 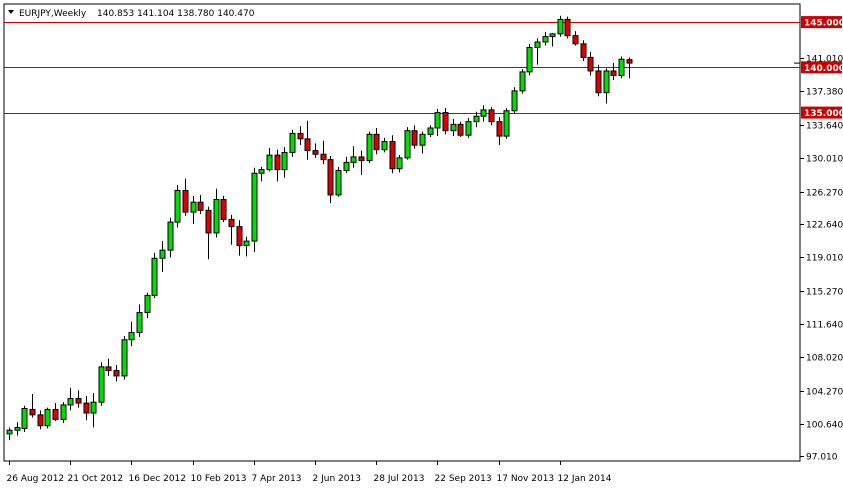 What do you see at coordinates (824, 194) in the screenshot?
I see `y-tick-label: 126.270` at bounding box center [824, 194].